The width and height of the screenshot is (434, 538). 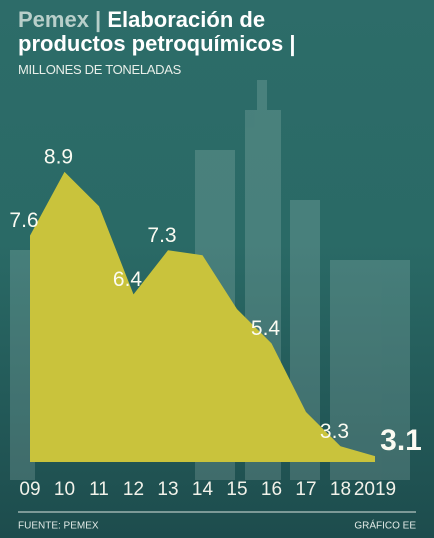 I want to click on x-tick-label: 13, so click(x=167, y=489).